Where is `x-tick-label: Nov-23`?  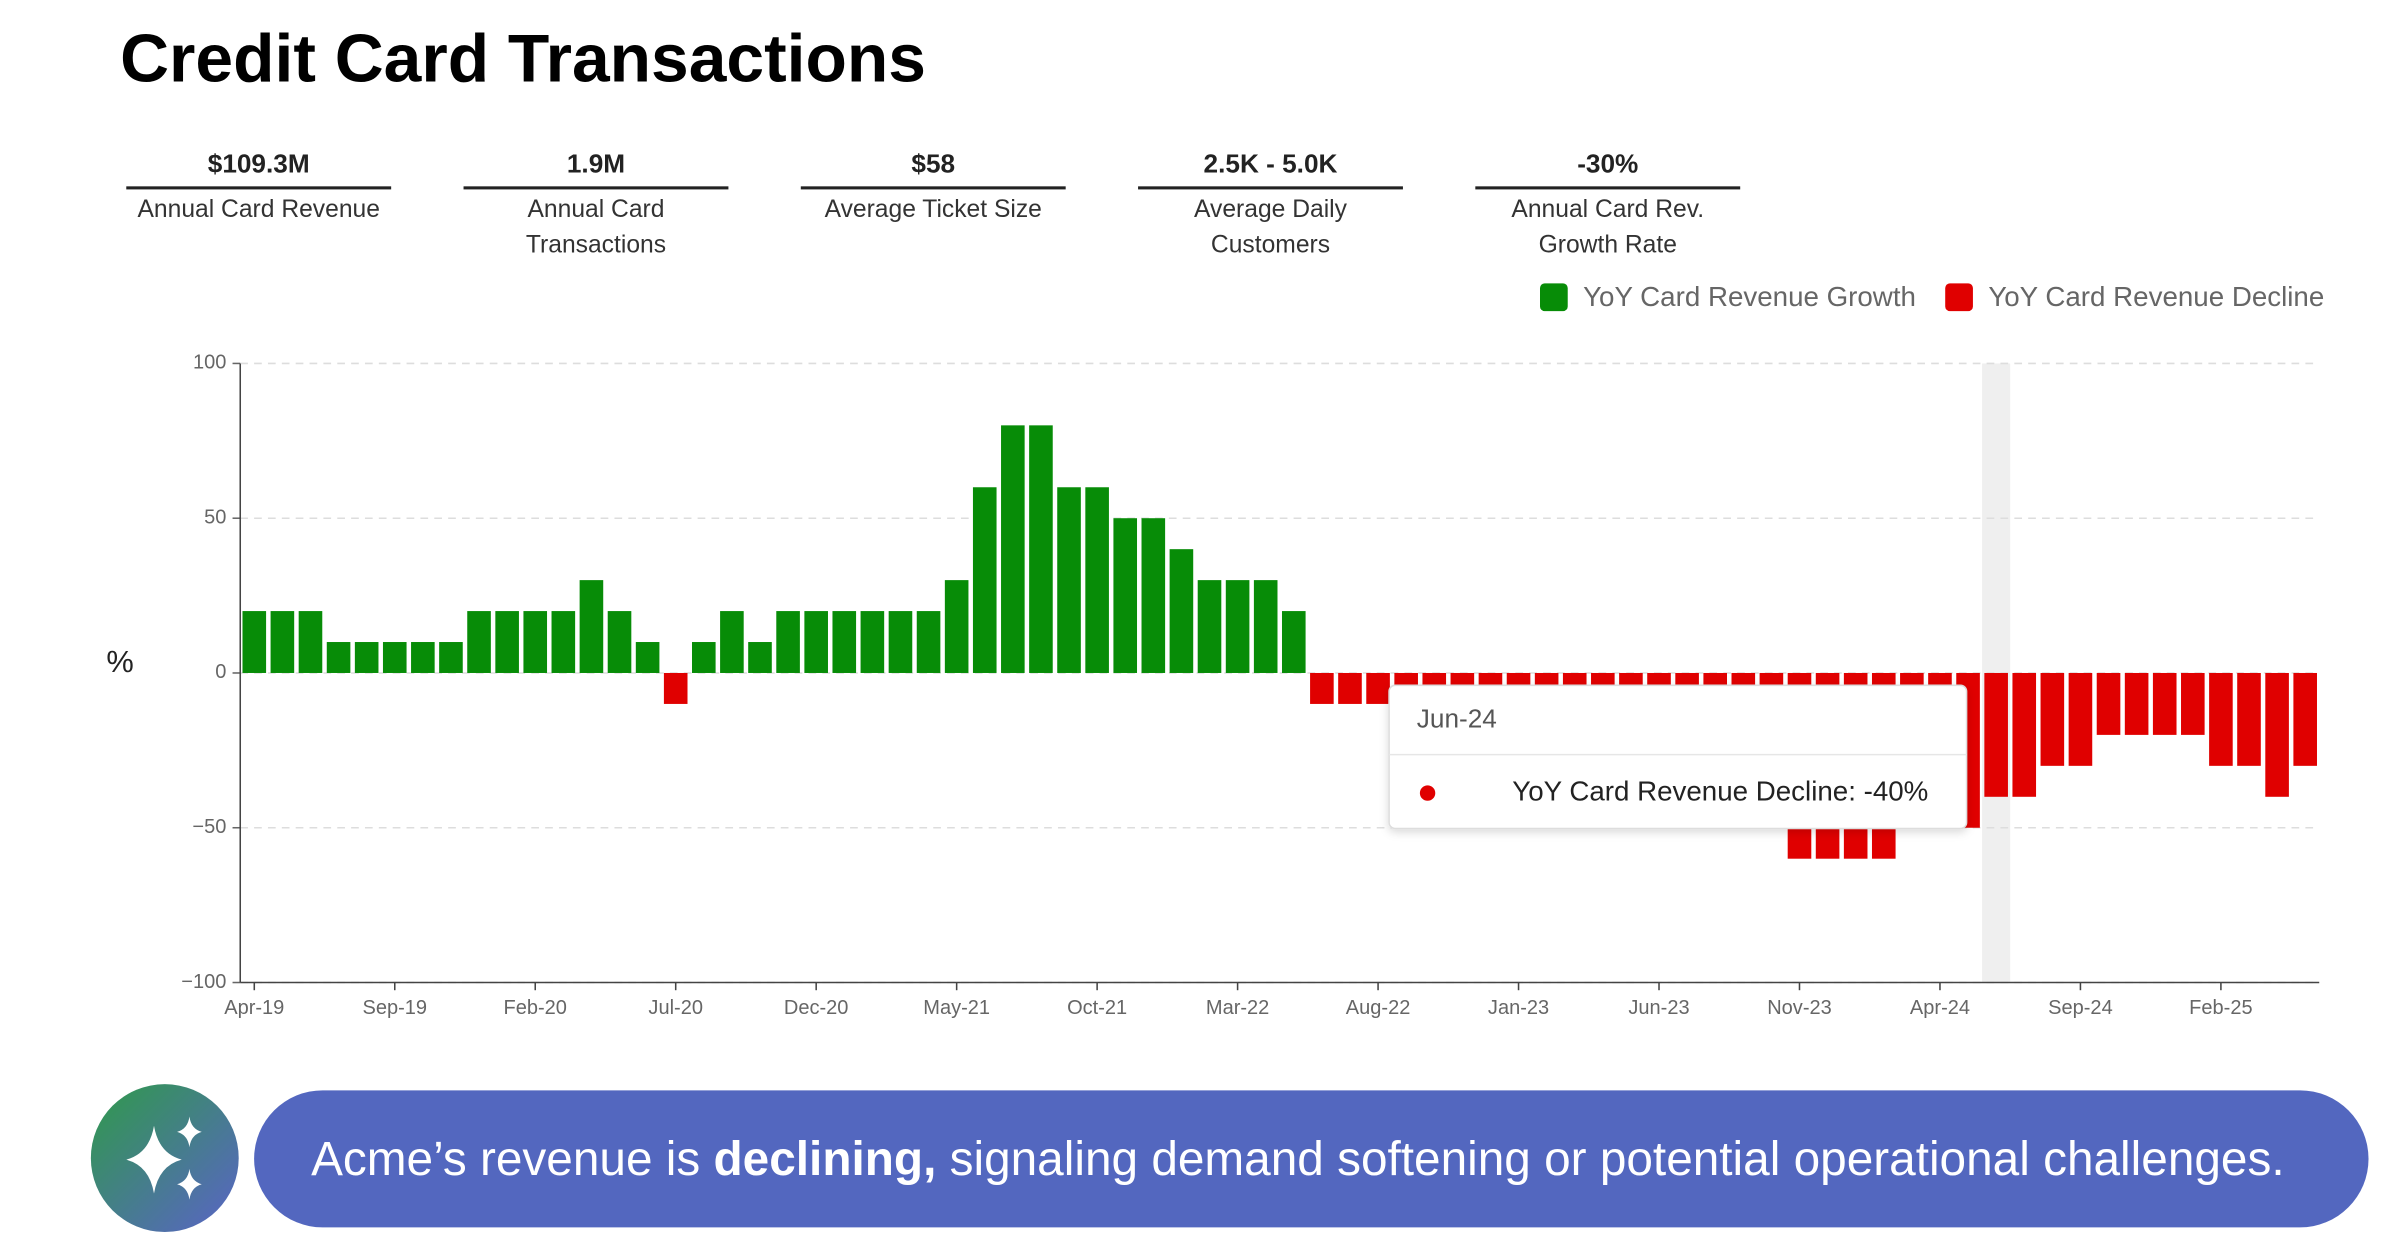
x-tick-label: Nov-23 is located at coordinates (1799, 1008).